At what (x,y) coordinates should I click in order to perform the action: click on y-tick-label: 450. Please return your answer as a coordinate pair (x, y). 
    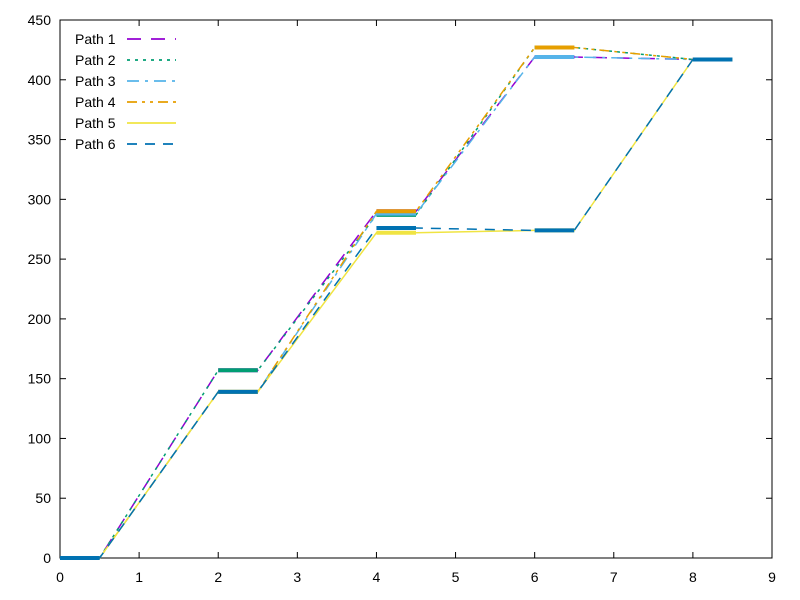
    Looking at the image, I should click on (40, 20).